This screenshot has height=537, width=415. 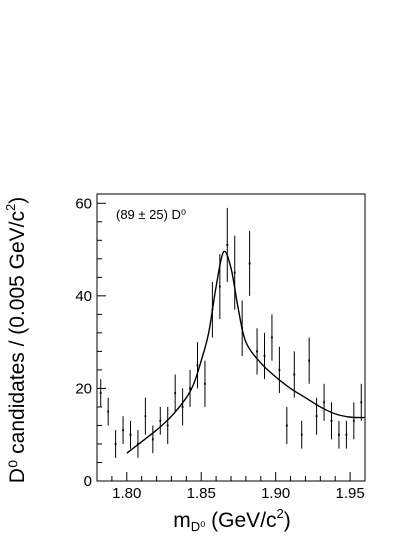 What do you see at coordinates (101, 342) in the screenshot?
I see `y-axis-ticks` at bounding box center [101, 342].